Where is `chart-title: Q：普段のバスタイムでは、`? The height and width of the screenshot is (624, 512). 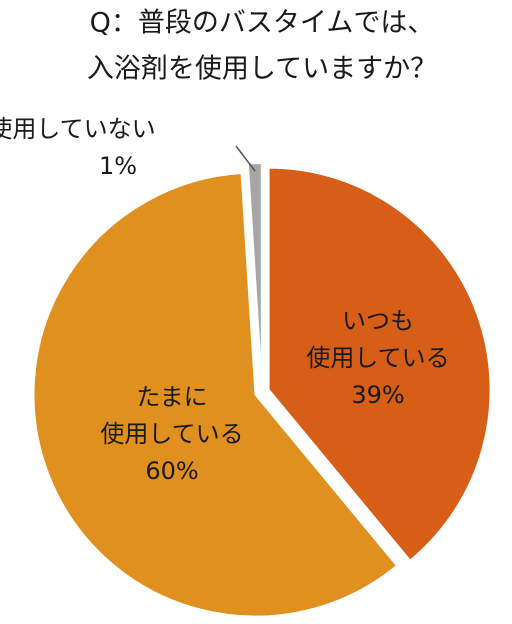
chart-title: Q：普段のバスタイムでは、 is located at coordinates (262, 23).